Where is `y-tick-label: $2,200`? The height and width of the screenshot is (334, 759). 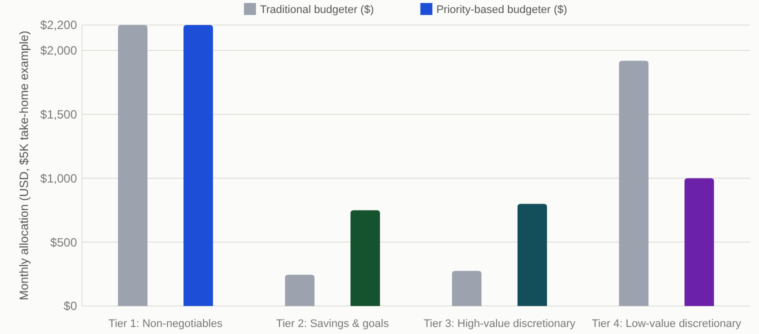
y-tick-label: $2,200 is located at coordinates (59, 25).